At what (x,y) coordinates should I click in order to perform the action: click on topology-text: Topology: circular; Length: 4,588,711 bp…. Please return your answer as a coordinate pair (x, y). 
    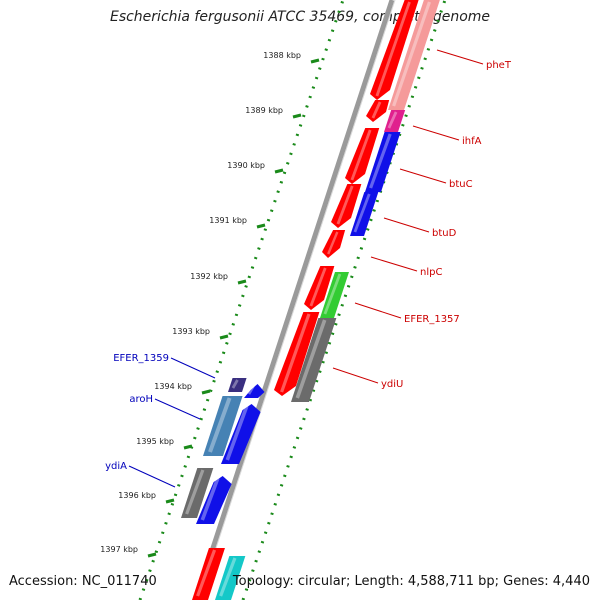
    Looking at the image, I should click on (411, 581).